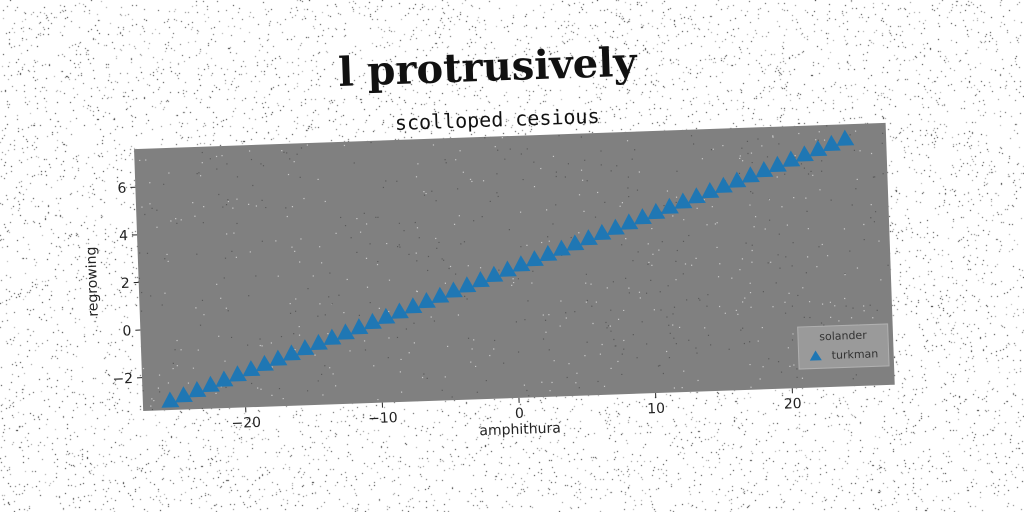 This screenshot has width=1024, height=512. Describe the element at coordinates (843, 336) in the screenshot. I see `legend-title: solander` at that location.